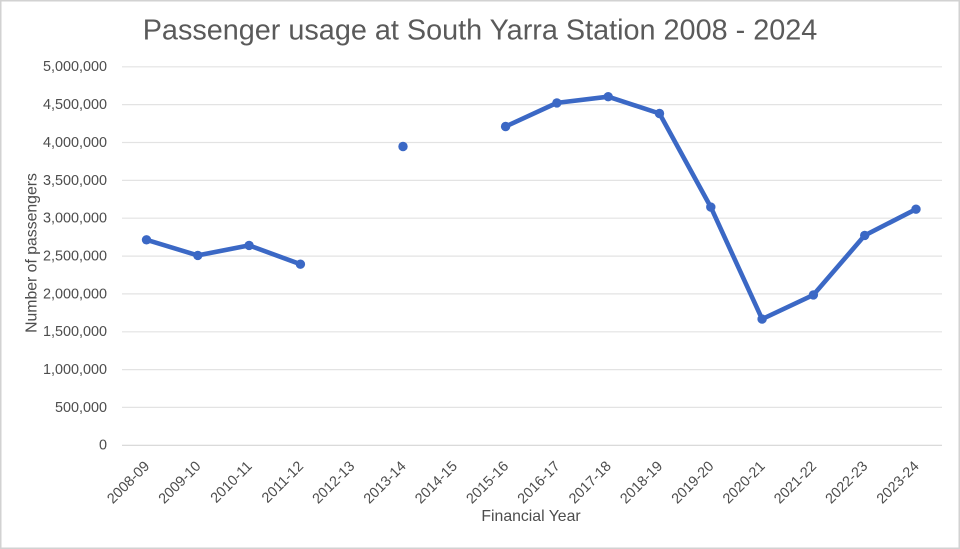  I want to click on svg-text: 3,000,000, so click(75, 219).